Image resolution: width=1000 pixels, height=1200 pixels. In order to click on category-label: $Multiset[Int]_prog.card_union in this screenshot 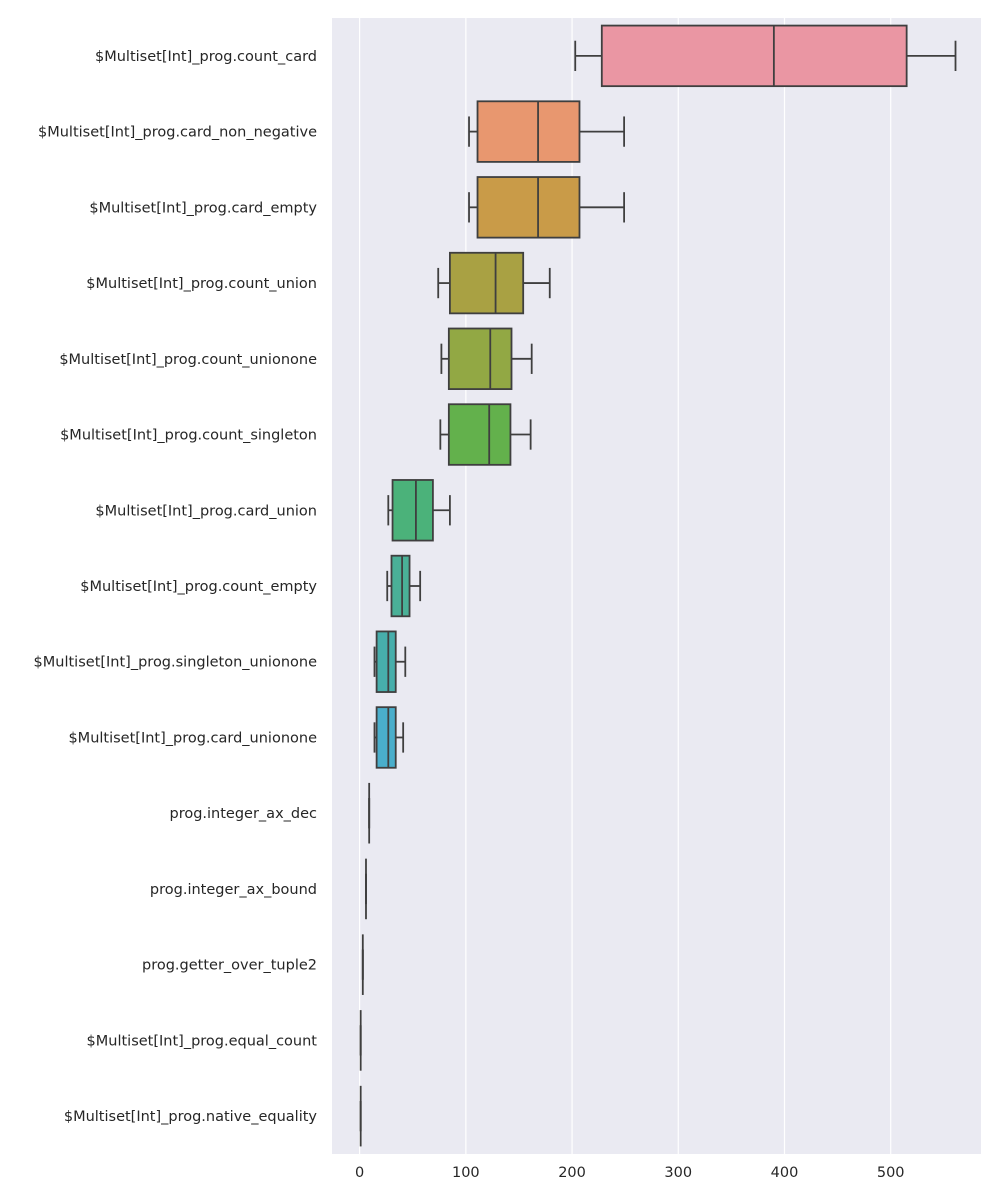, I will do `click(206, 511)`.